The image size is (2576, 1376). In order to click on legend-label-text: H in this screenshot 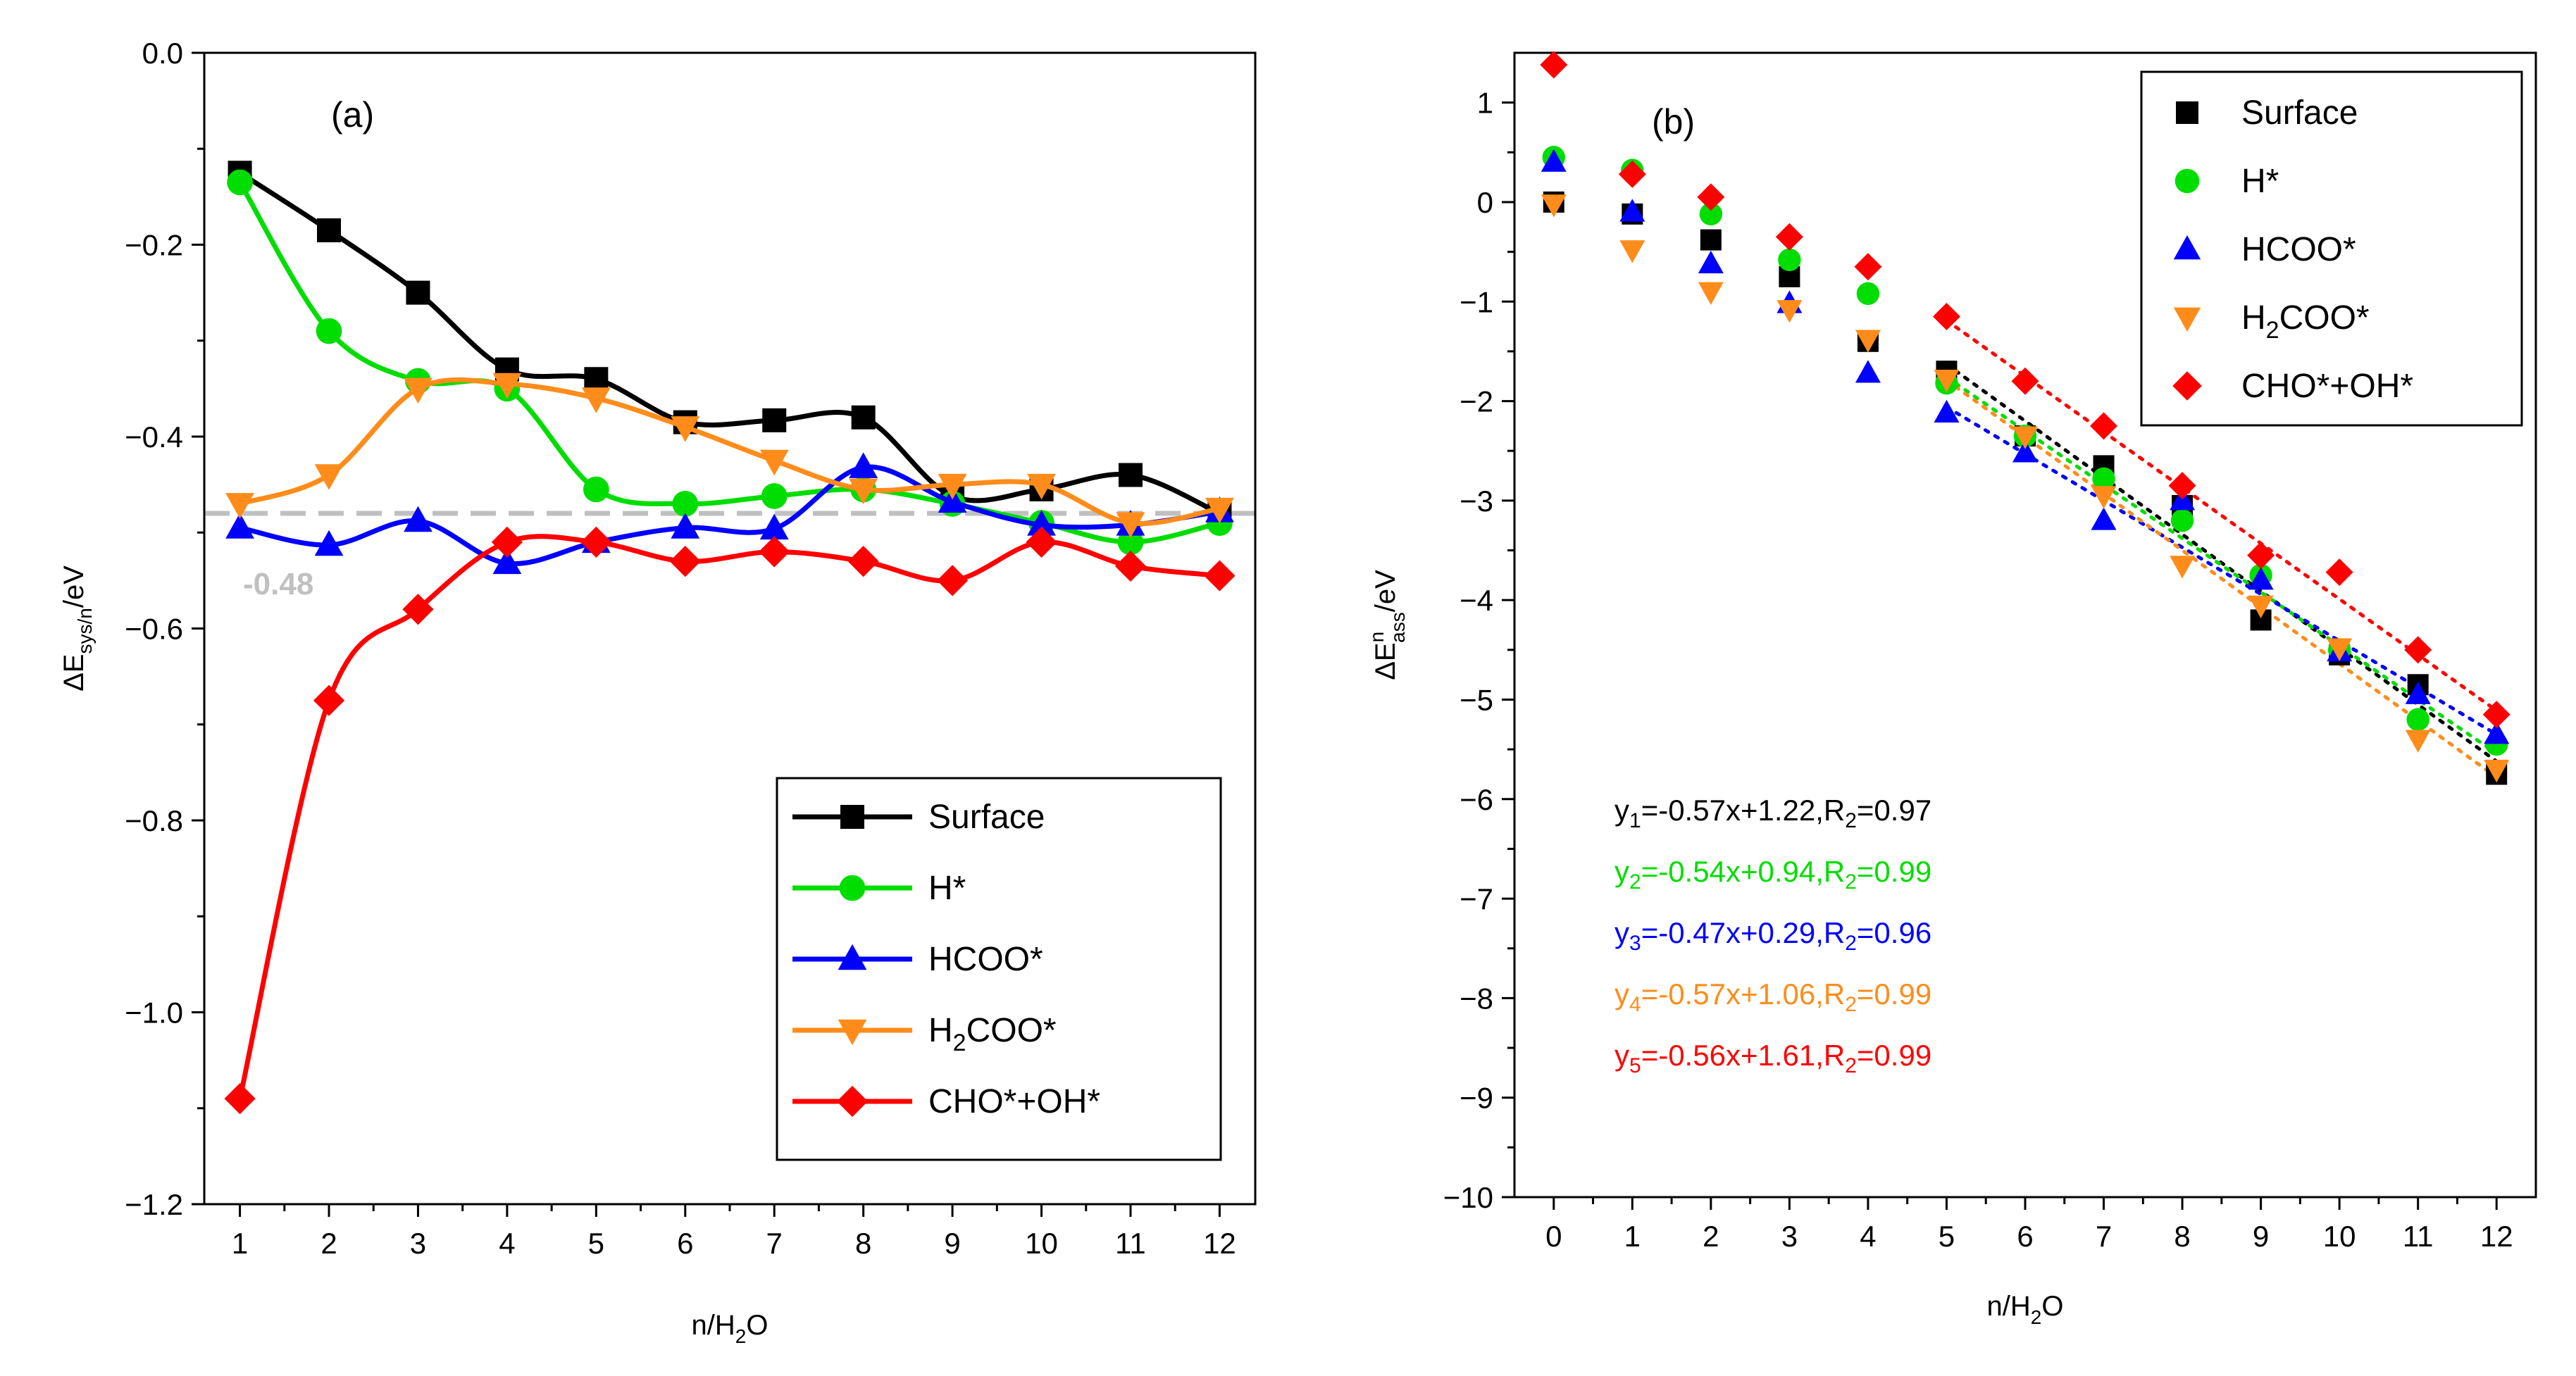, I will do `click(2253, 318)`.